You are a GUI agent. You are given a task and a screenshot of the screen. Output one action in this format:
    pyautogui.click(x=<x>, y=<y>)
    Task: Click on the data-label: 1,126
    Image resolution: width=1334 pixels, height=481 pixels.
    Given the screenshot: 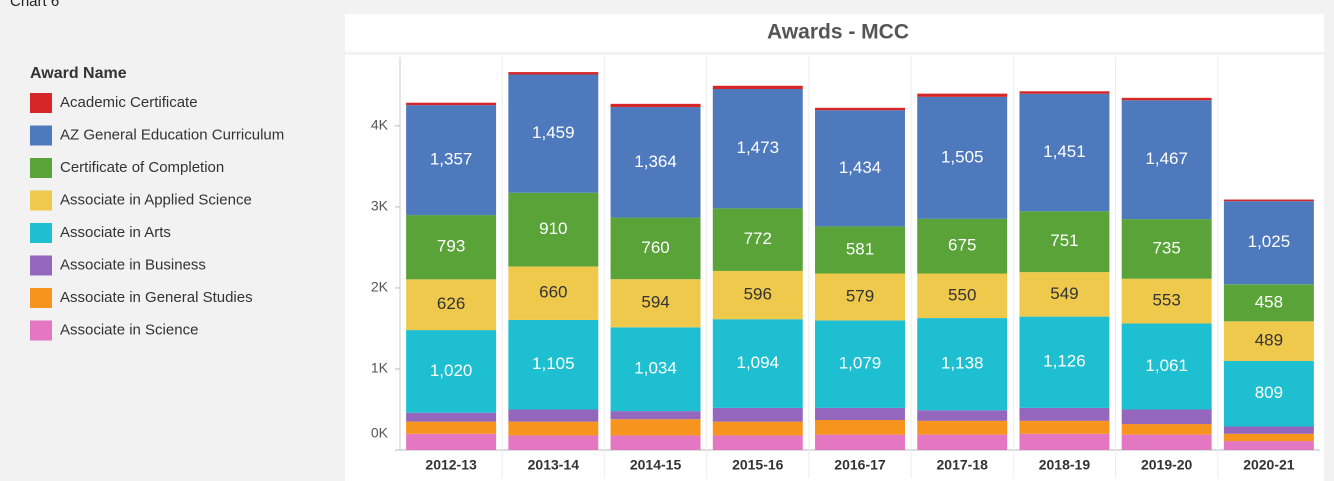 What is the action you would take?
    pyautogui.click(x=1064, y=361)
    